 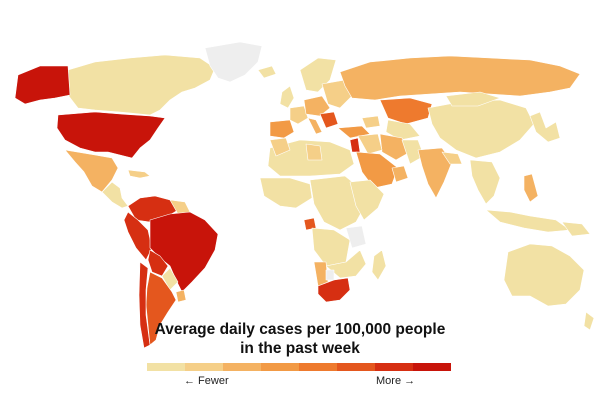 What do you see at coordinates (528, 221) in the screenshot?
I see `region-indonesia` at bounding box center [528, 221].